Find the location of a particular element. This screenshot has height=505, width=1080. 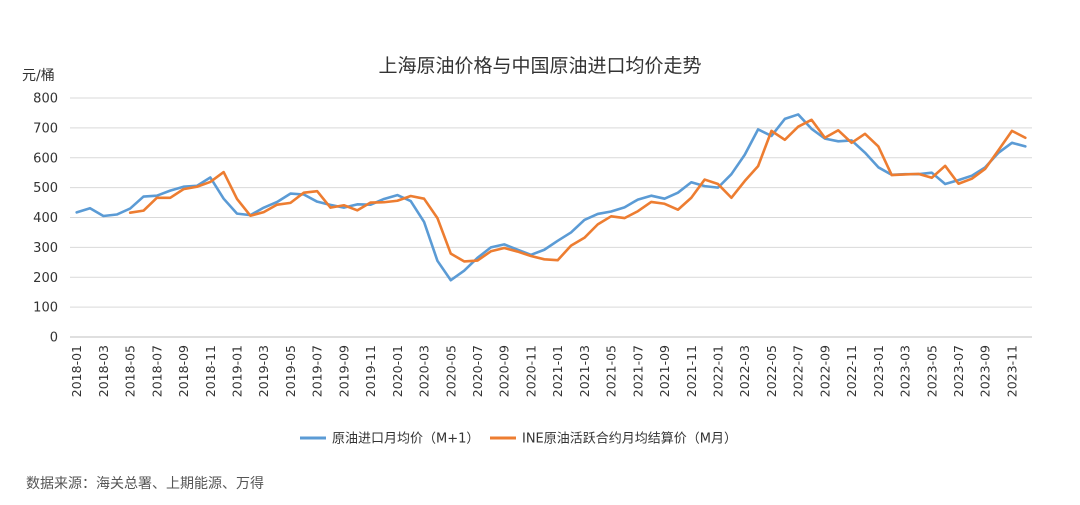

x-tick-label: 2018-03 is located at coordinates (103, 371).